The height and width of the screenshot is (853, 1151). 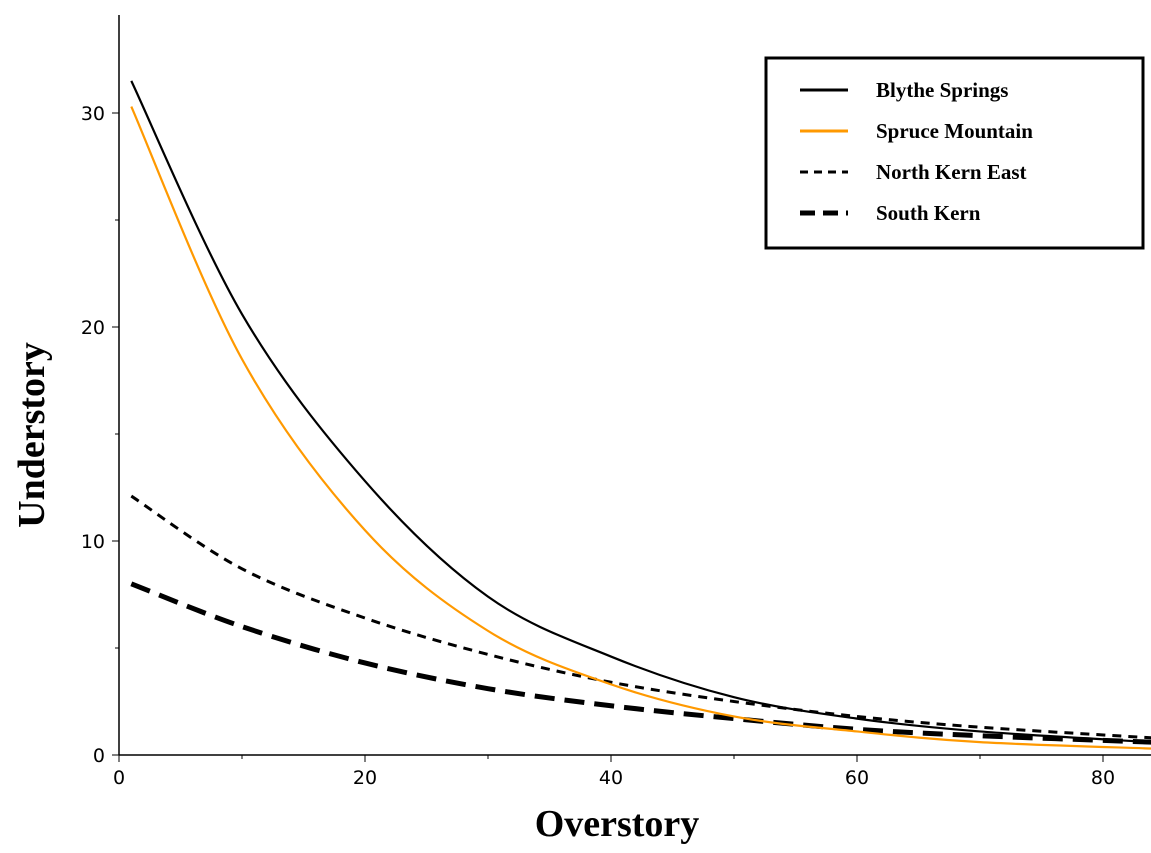 What do you see at coordinates (928, 213) in the screenshot?
I see `legend-label-south-kern: South Kern` at bounding box center [928, 213].